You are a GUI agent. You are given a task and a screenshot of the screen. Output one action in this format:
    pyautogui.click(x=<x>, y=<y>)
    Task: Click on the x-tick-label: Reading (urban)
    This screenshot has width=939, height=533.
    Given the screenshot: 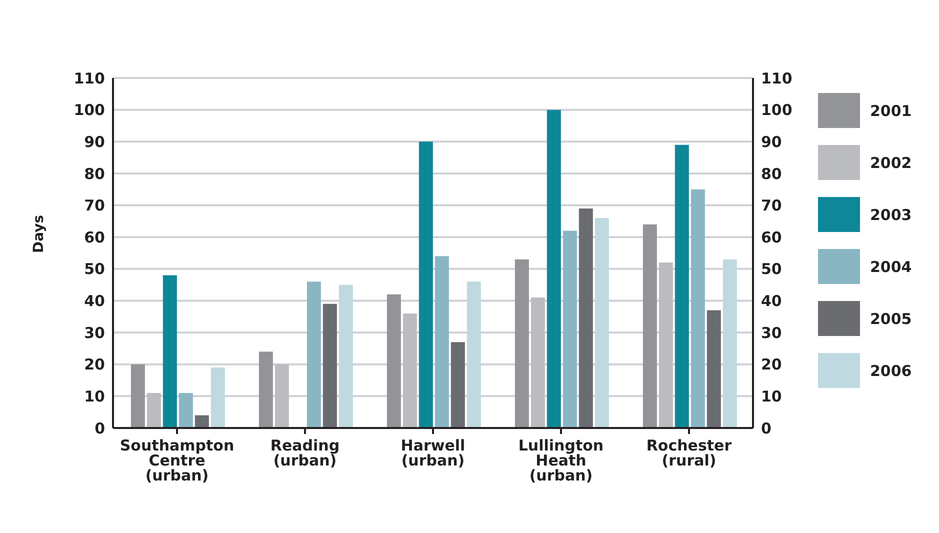 What is the action you would take?
    pyautogui.click(x=305, y=453)
    